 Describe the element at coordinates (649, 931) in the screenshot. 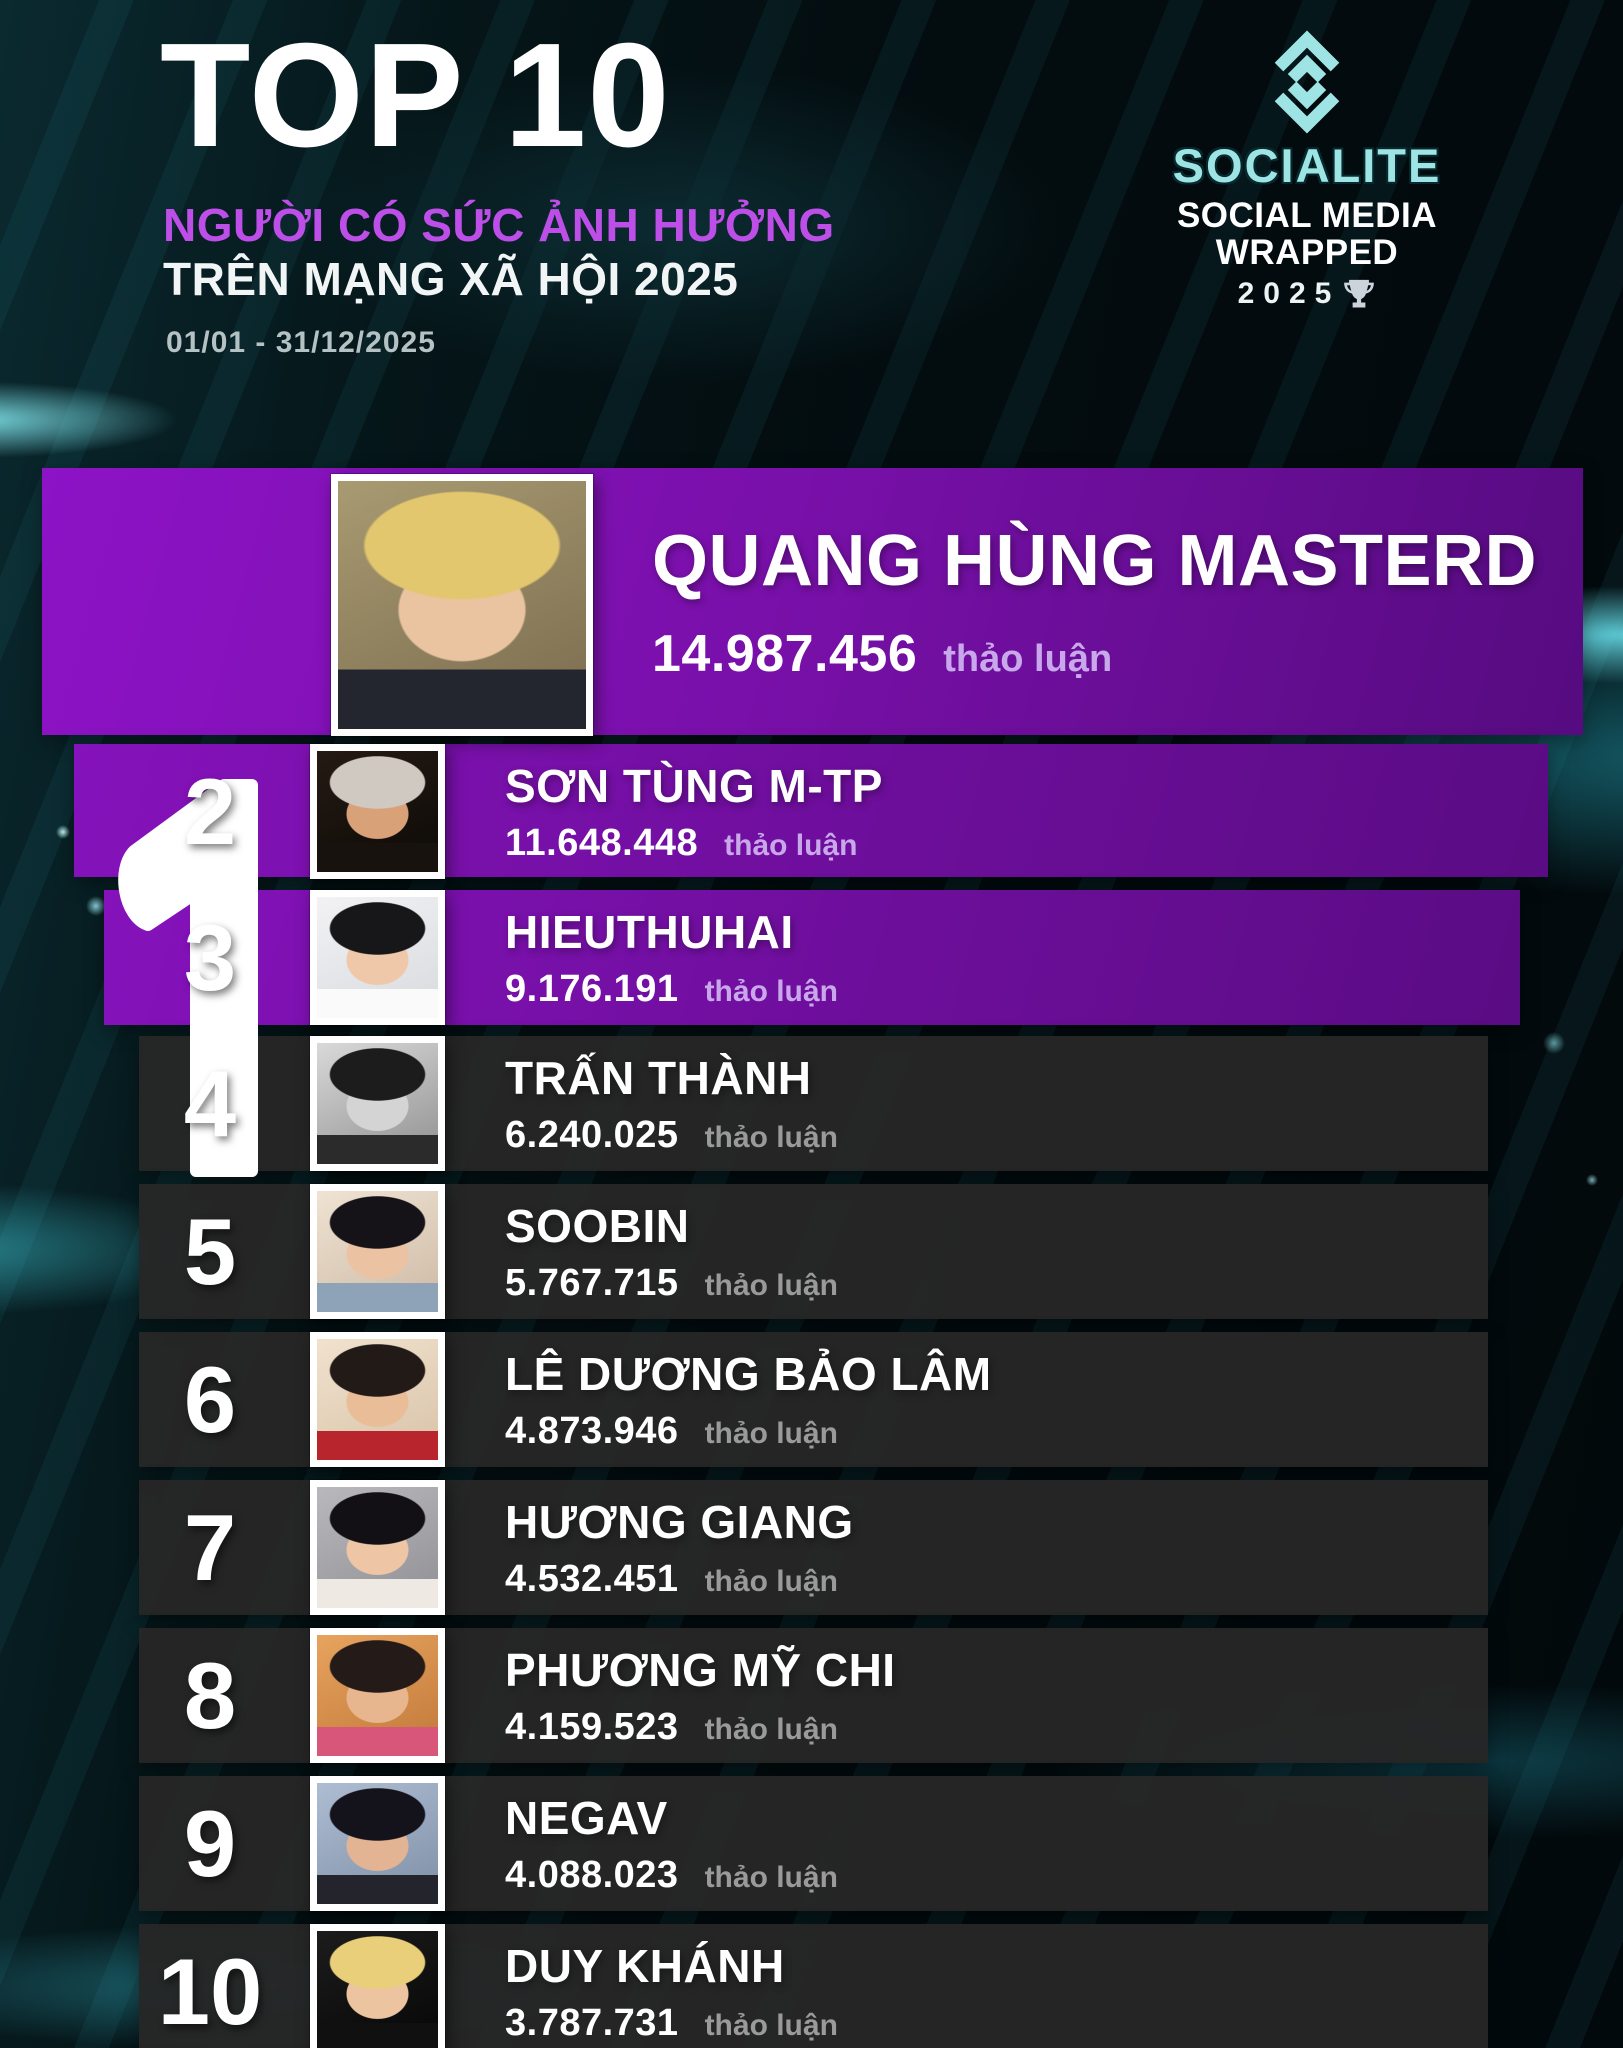

I see `celebrity-name: HIEUTHUHAI` at that location.